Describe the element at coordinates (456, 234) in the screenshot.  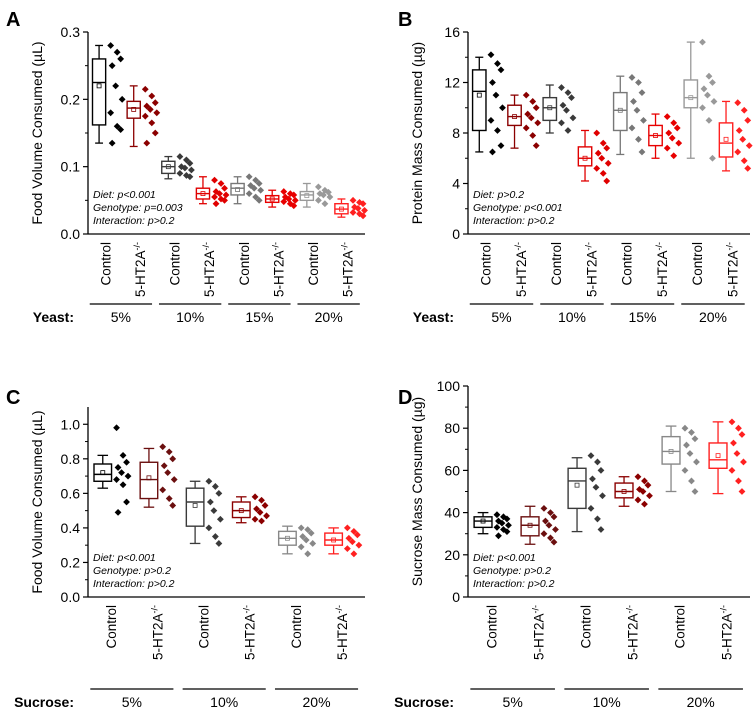
I see `y-tick-label: 0` at that location.